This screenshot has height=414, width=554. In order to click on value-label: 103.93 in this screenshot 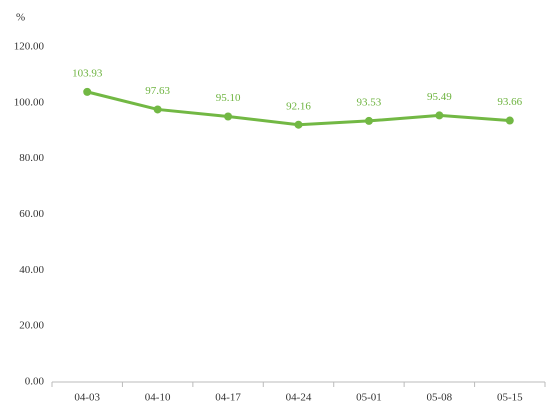, I will do `click(87, 73)`.